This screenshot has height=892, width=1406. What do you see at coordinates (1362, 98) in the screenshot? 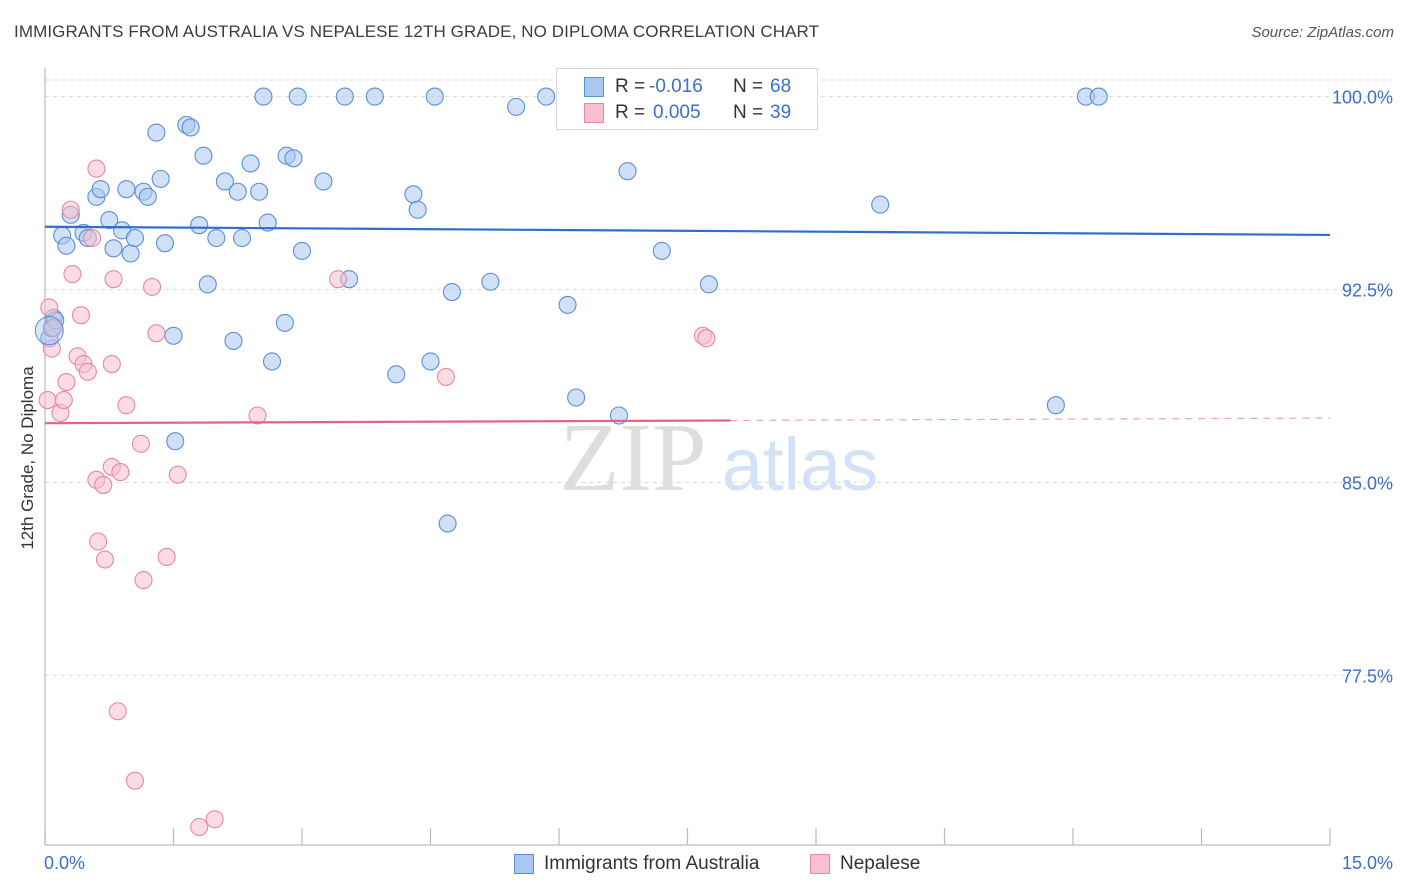
I see `y-tick-label: 100.0%` at bounding box center [1362, 98].